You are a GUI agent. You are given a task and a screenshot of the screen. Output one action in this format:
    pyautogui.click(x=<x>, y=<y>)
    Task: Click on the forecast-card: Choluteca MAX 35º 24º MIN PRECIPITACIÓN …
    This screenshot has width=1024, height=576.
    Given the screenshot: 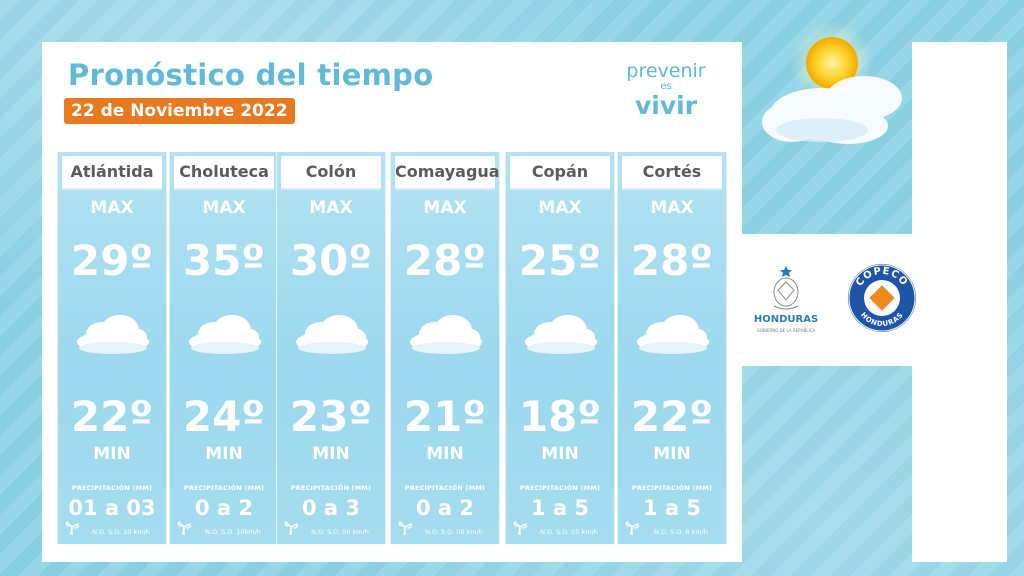 What is the action you would take?
    pyautogui.click(x=224, y=348)
    